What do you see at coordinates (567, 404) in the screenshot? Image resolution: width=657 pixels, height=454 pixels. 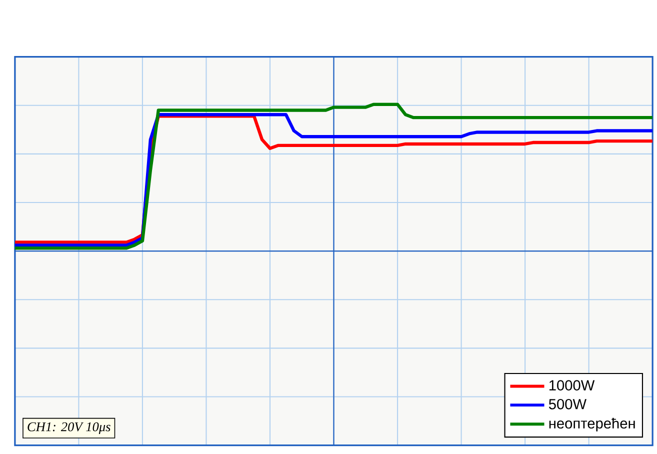 I see `legend-label: 500W` at bounding box center [567, 404].